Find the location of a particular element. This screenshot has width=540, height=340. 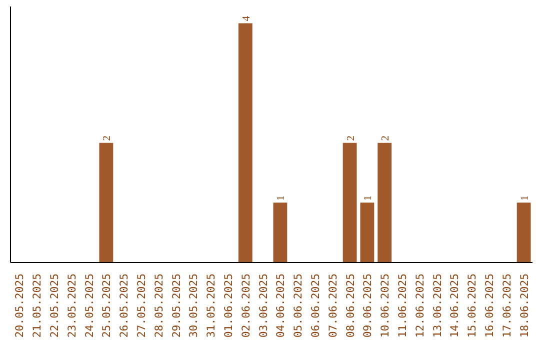

x-tick-label: 18.06.2025 is located at coordinates (524, 306).